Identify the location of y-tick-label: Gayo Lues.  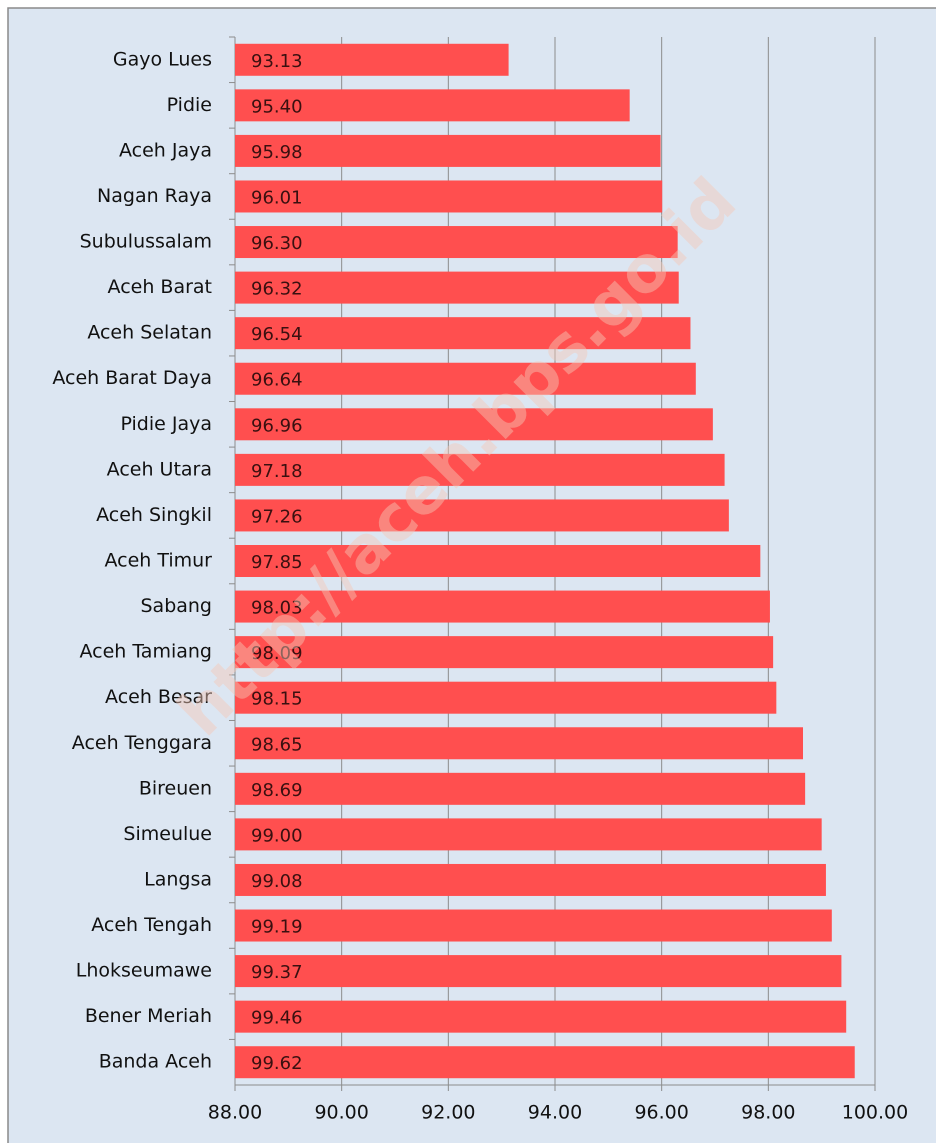
(162, 59).